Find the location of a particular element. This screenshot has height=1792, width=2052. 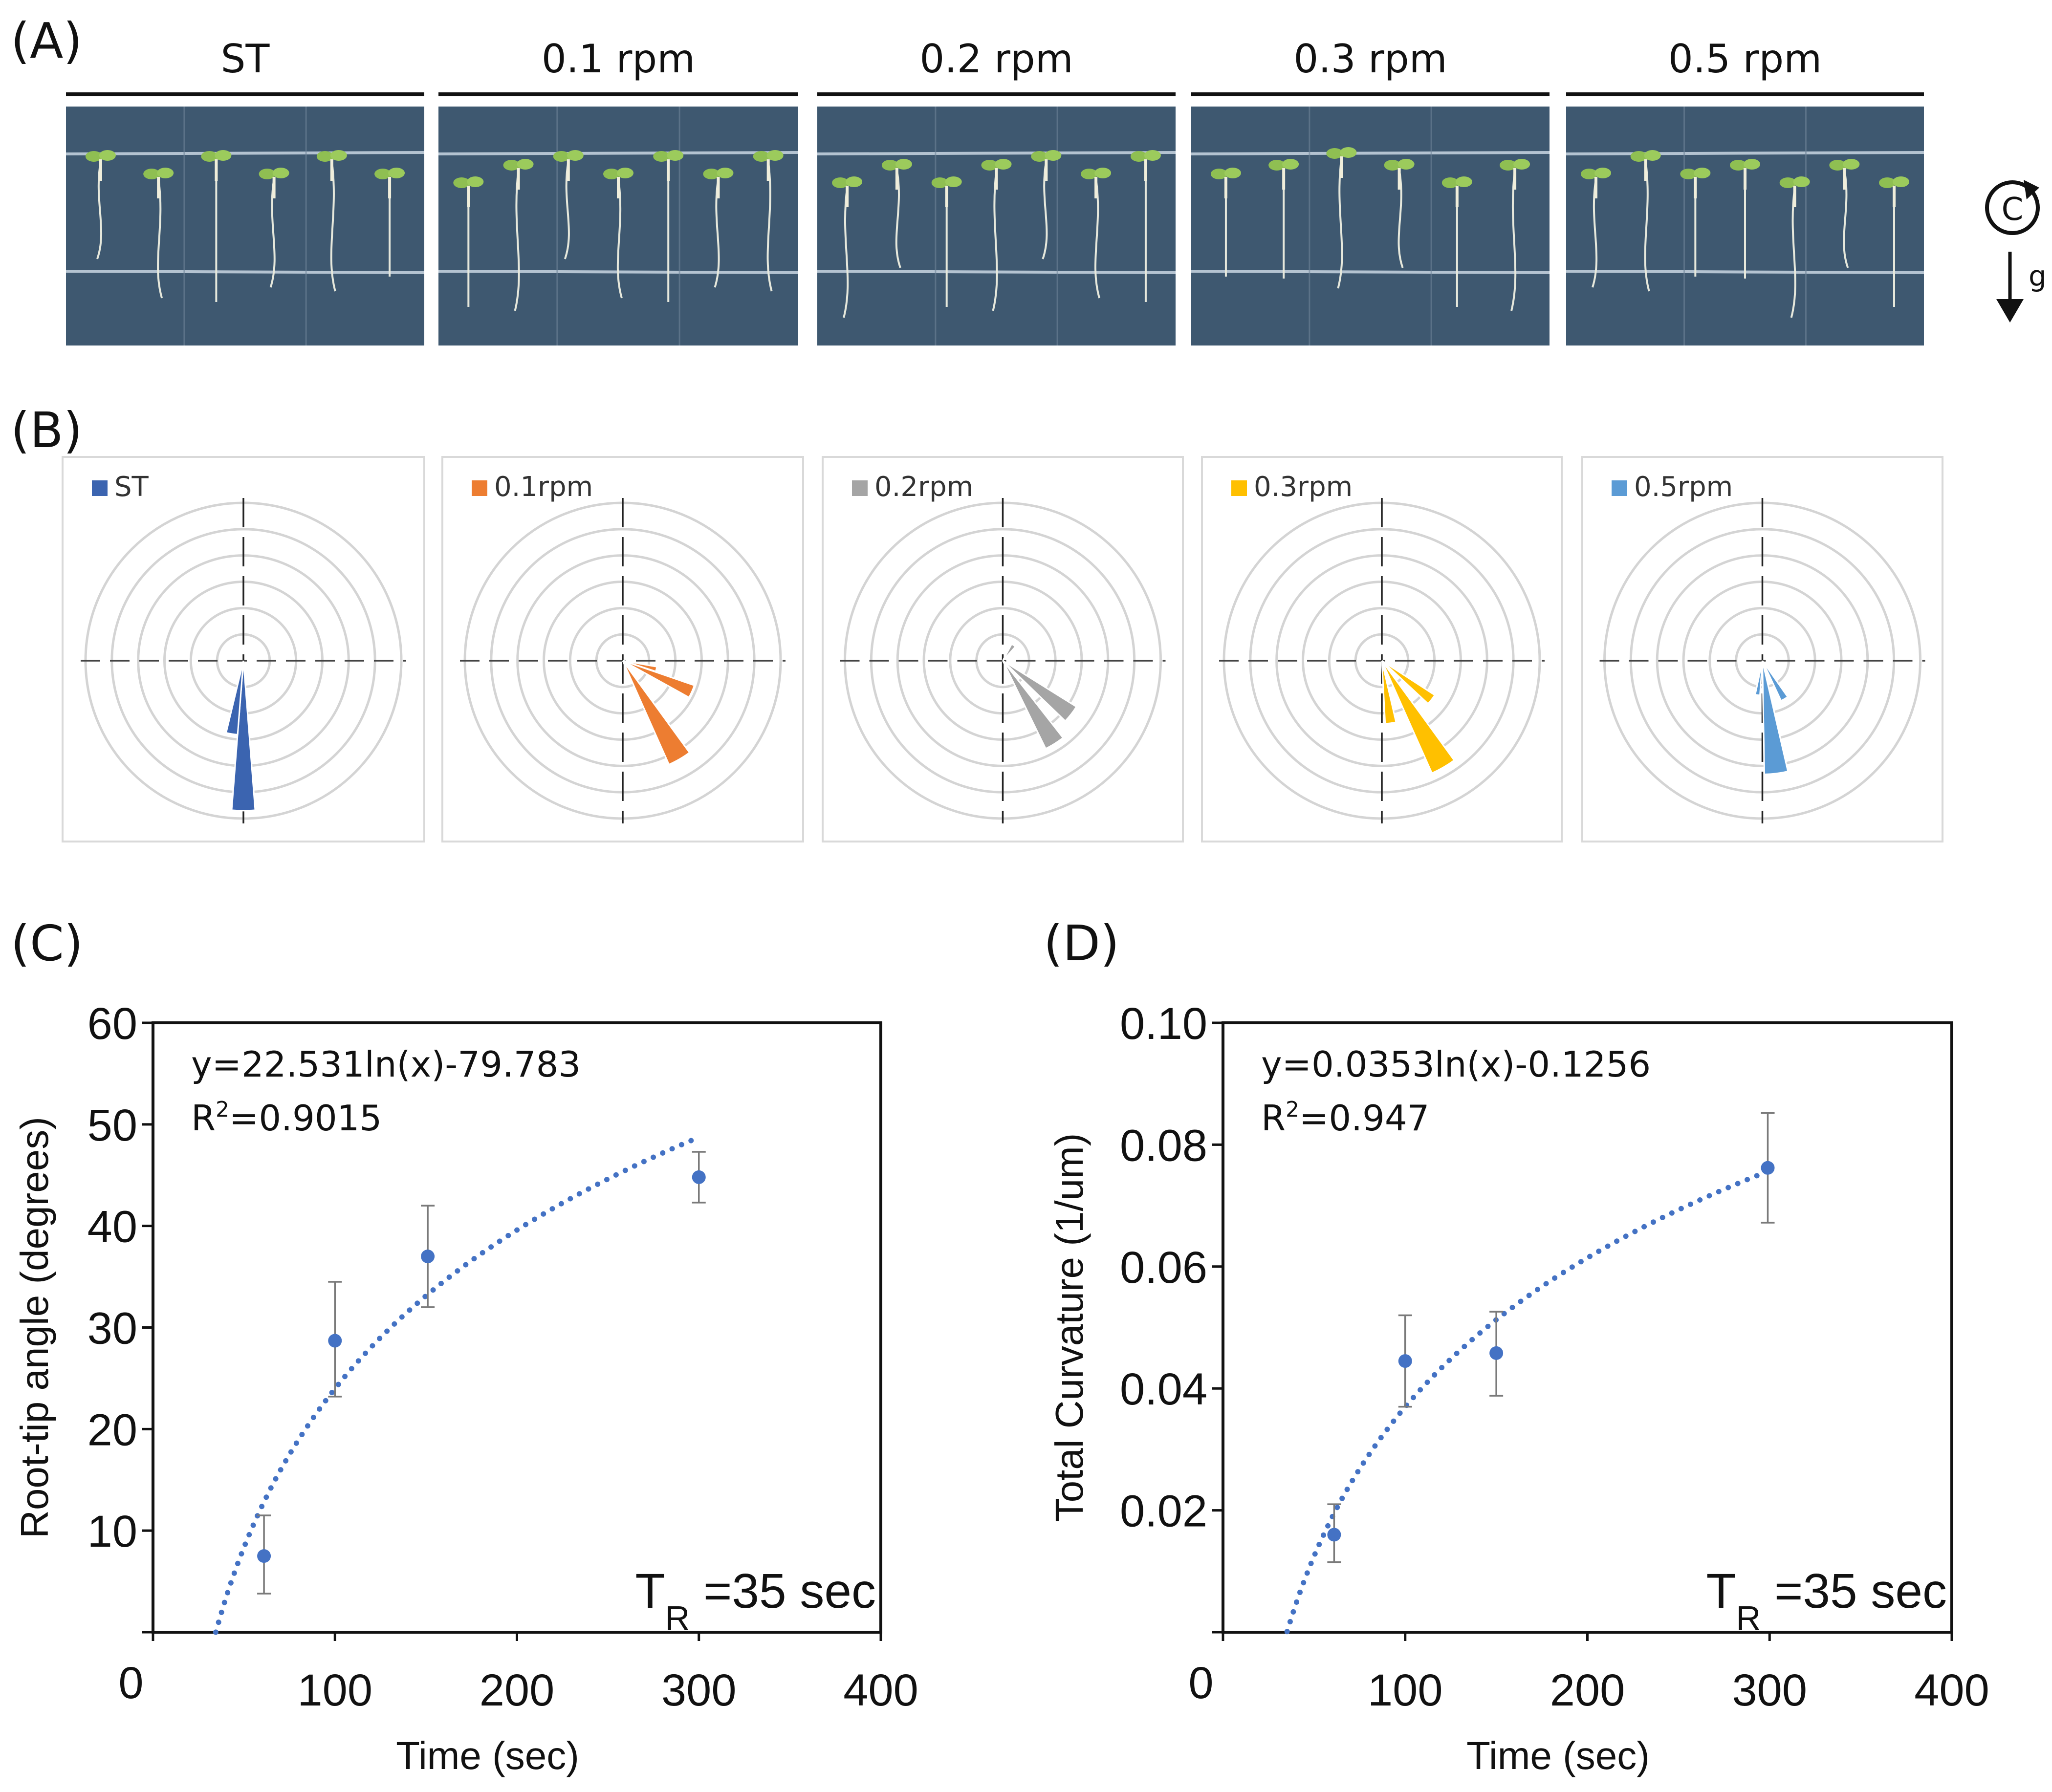

response-time-label: TR =35 sec is located at coordinates (755, 1600).